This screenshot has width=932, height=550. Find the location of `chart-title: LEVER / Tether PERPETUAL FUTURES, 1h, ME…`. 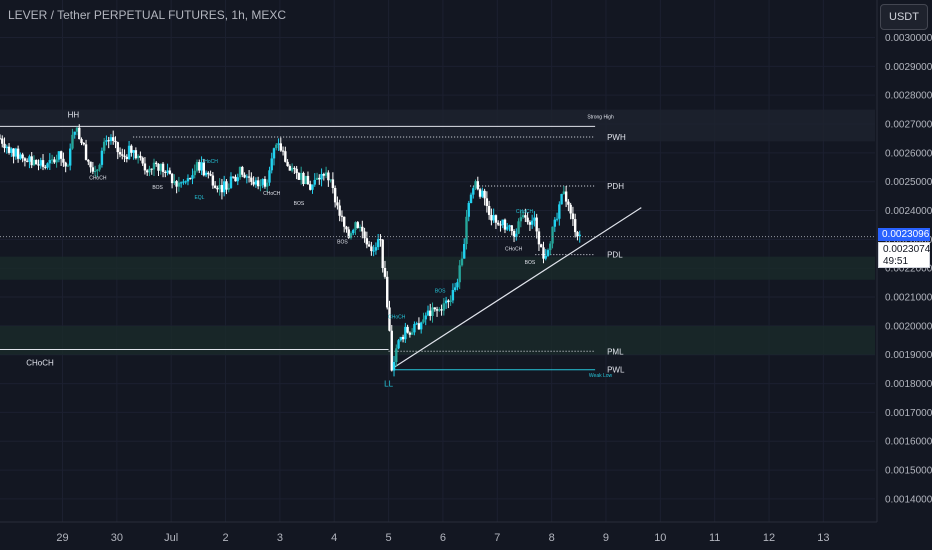

chart-title: LEVER / Tether PERPETUAL FUTURES, 1h, ME… is located at coordinates (147, 15).